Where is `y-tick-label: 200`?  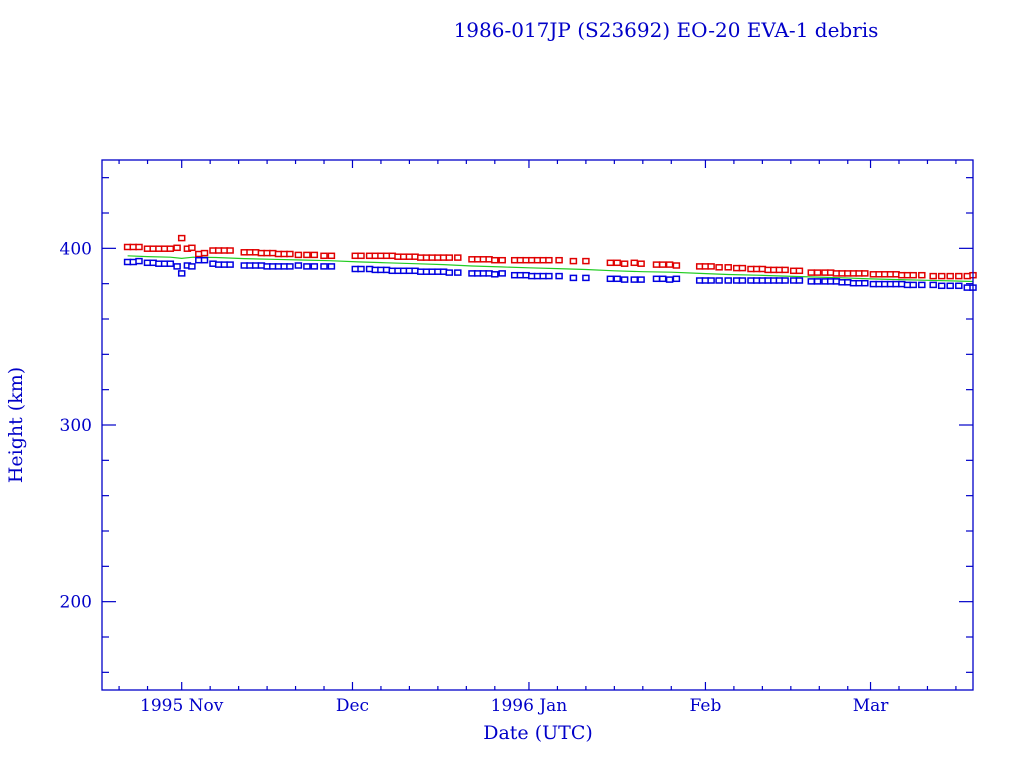
y-tick-label: 200 is located at coordinates (76, 603).